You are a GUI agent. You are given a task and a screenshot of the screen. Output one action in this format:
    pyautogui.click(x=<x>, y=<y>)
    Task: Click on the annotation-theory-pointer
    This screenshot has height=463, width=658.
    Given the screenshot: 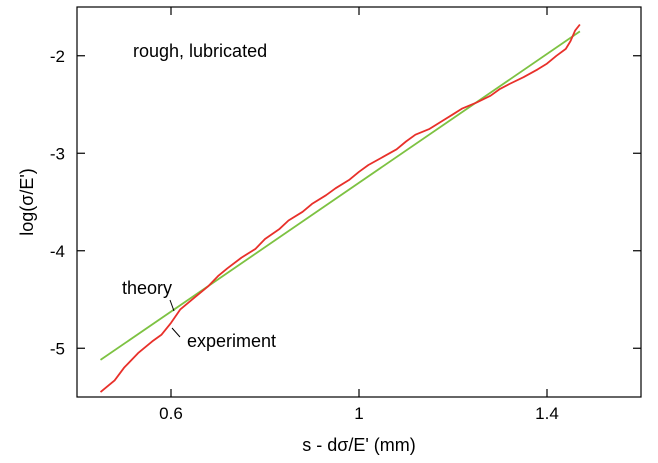 What is the action you would take?
    pyautogui.click(x=172, y=305)
    